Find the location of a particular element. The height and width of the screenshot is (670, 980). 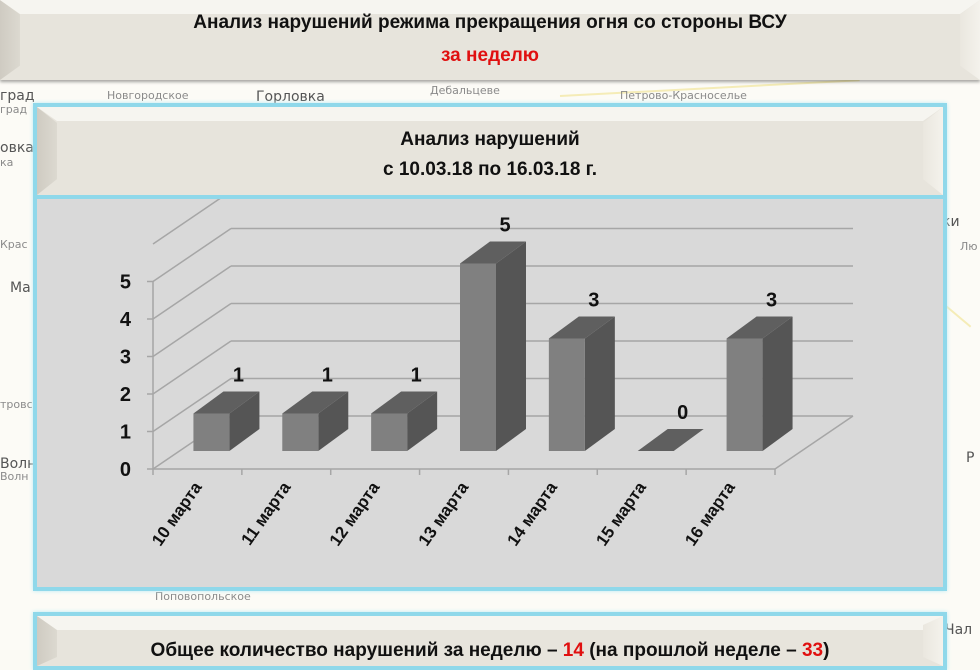

divider is located at coordinates (490, 197).